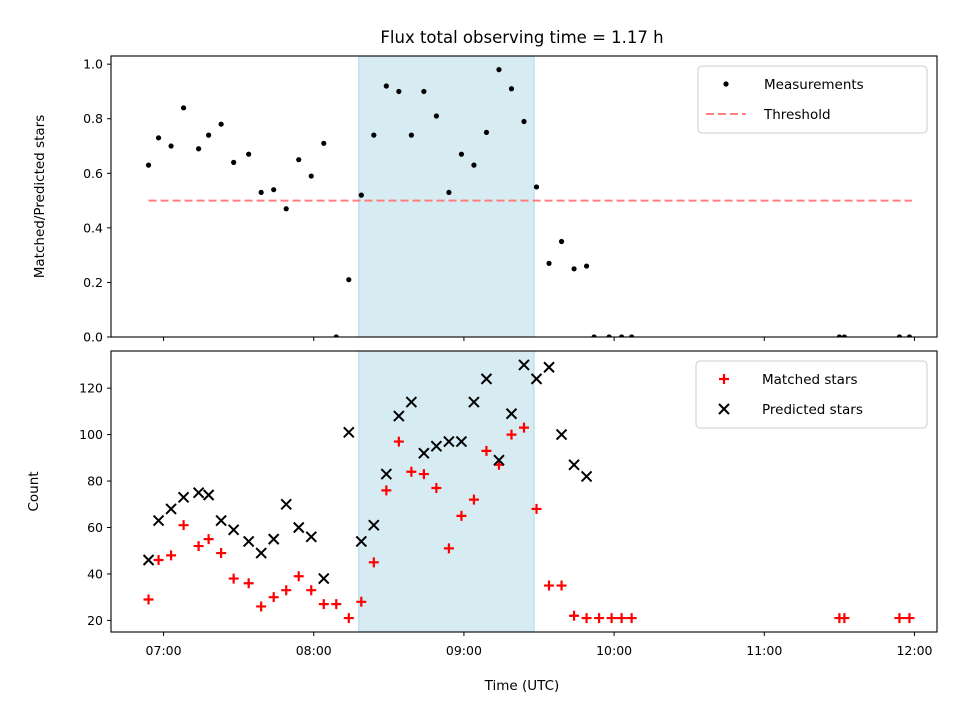 This screenshot has height=720, width=960. I want to click on legend-label: Predicted stars, so click(812, 410).